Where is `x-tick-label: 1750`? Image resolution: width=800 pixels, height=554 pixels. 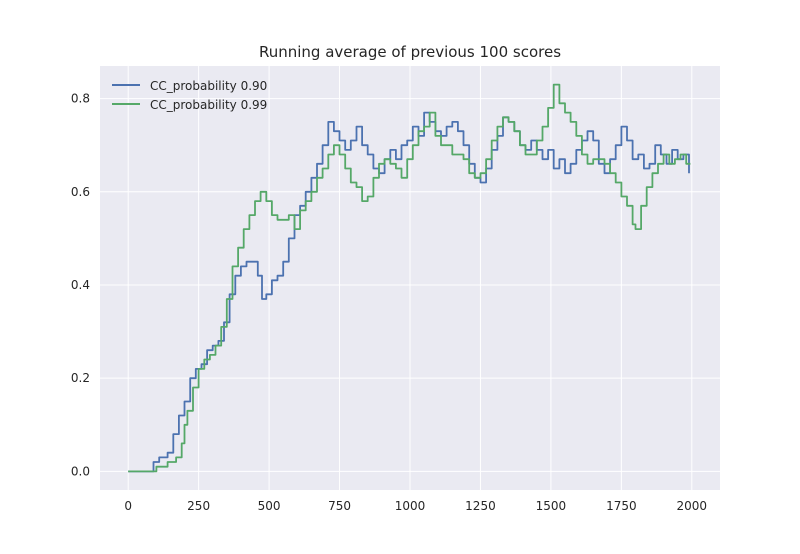 x-tick-label: 1750 is located at coordinates (621, 506).